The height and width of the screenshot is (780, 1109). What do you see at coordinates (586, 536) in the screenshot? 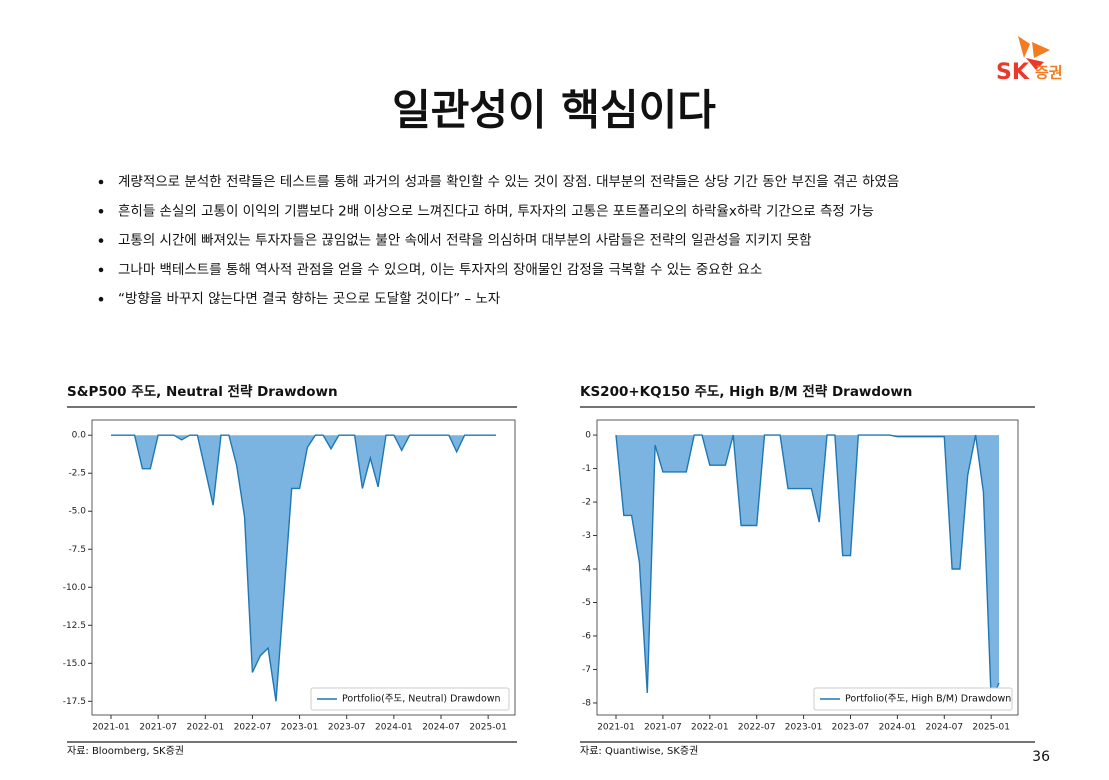
I see `y-tick-label: -3` at bounding box center [586, 536].